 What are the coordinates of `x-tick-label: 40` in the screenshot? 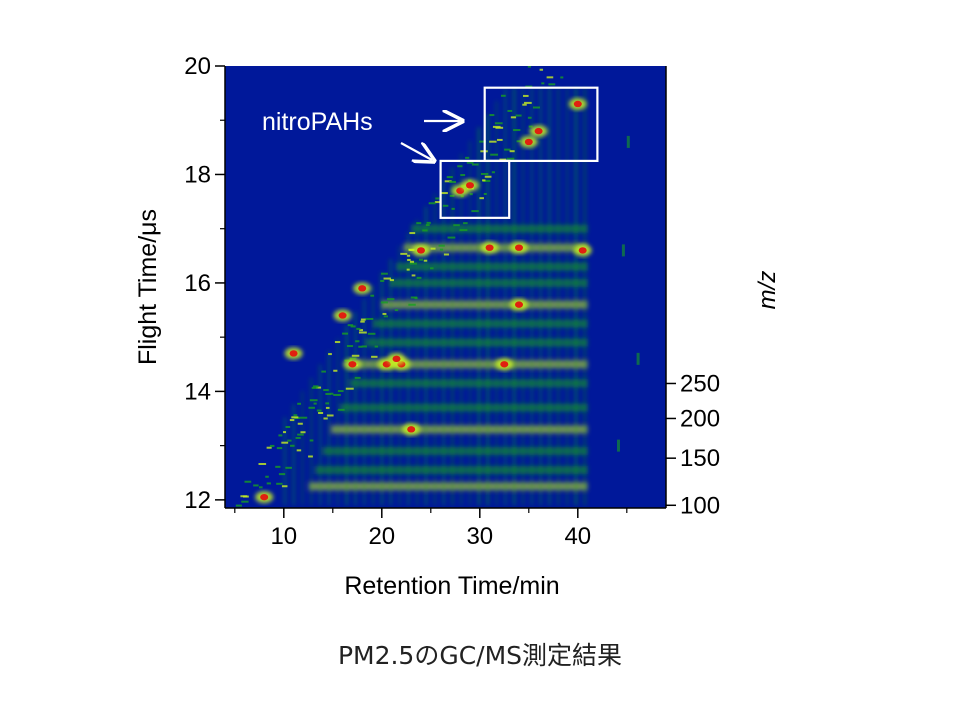 It's located at (577, 536).